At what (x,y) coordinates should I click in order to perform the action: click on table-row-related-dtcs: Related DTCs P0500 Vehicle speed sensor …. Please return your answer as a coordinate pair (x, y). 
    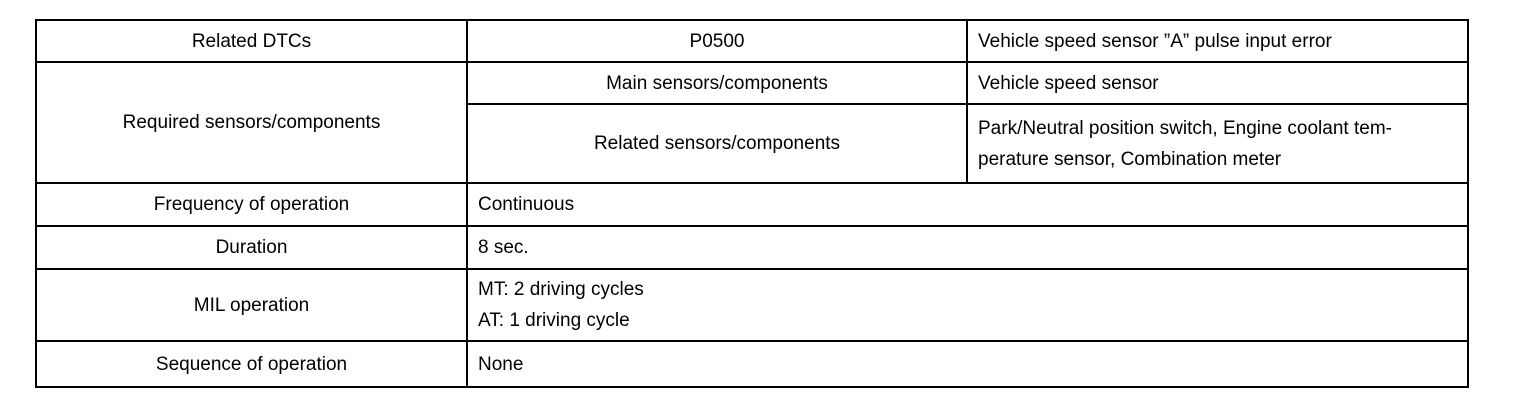
    Looking at the image, I should click on (752, 41).